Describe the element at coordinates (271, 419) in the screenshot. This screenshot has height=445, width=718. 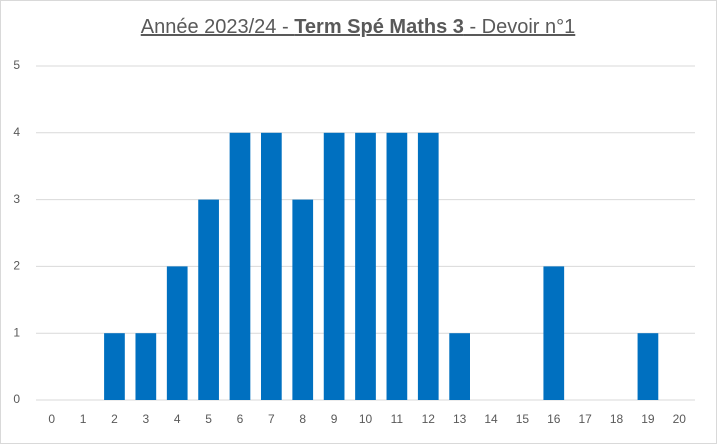
I see `x-tick-label: 7` at that location.